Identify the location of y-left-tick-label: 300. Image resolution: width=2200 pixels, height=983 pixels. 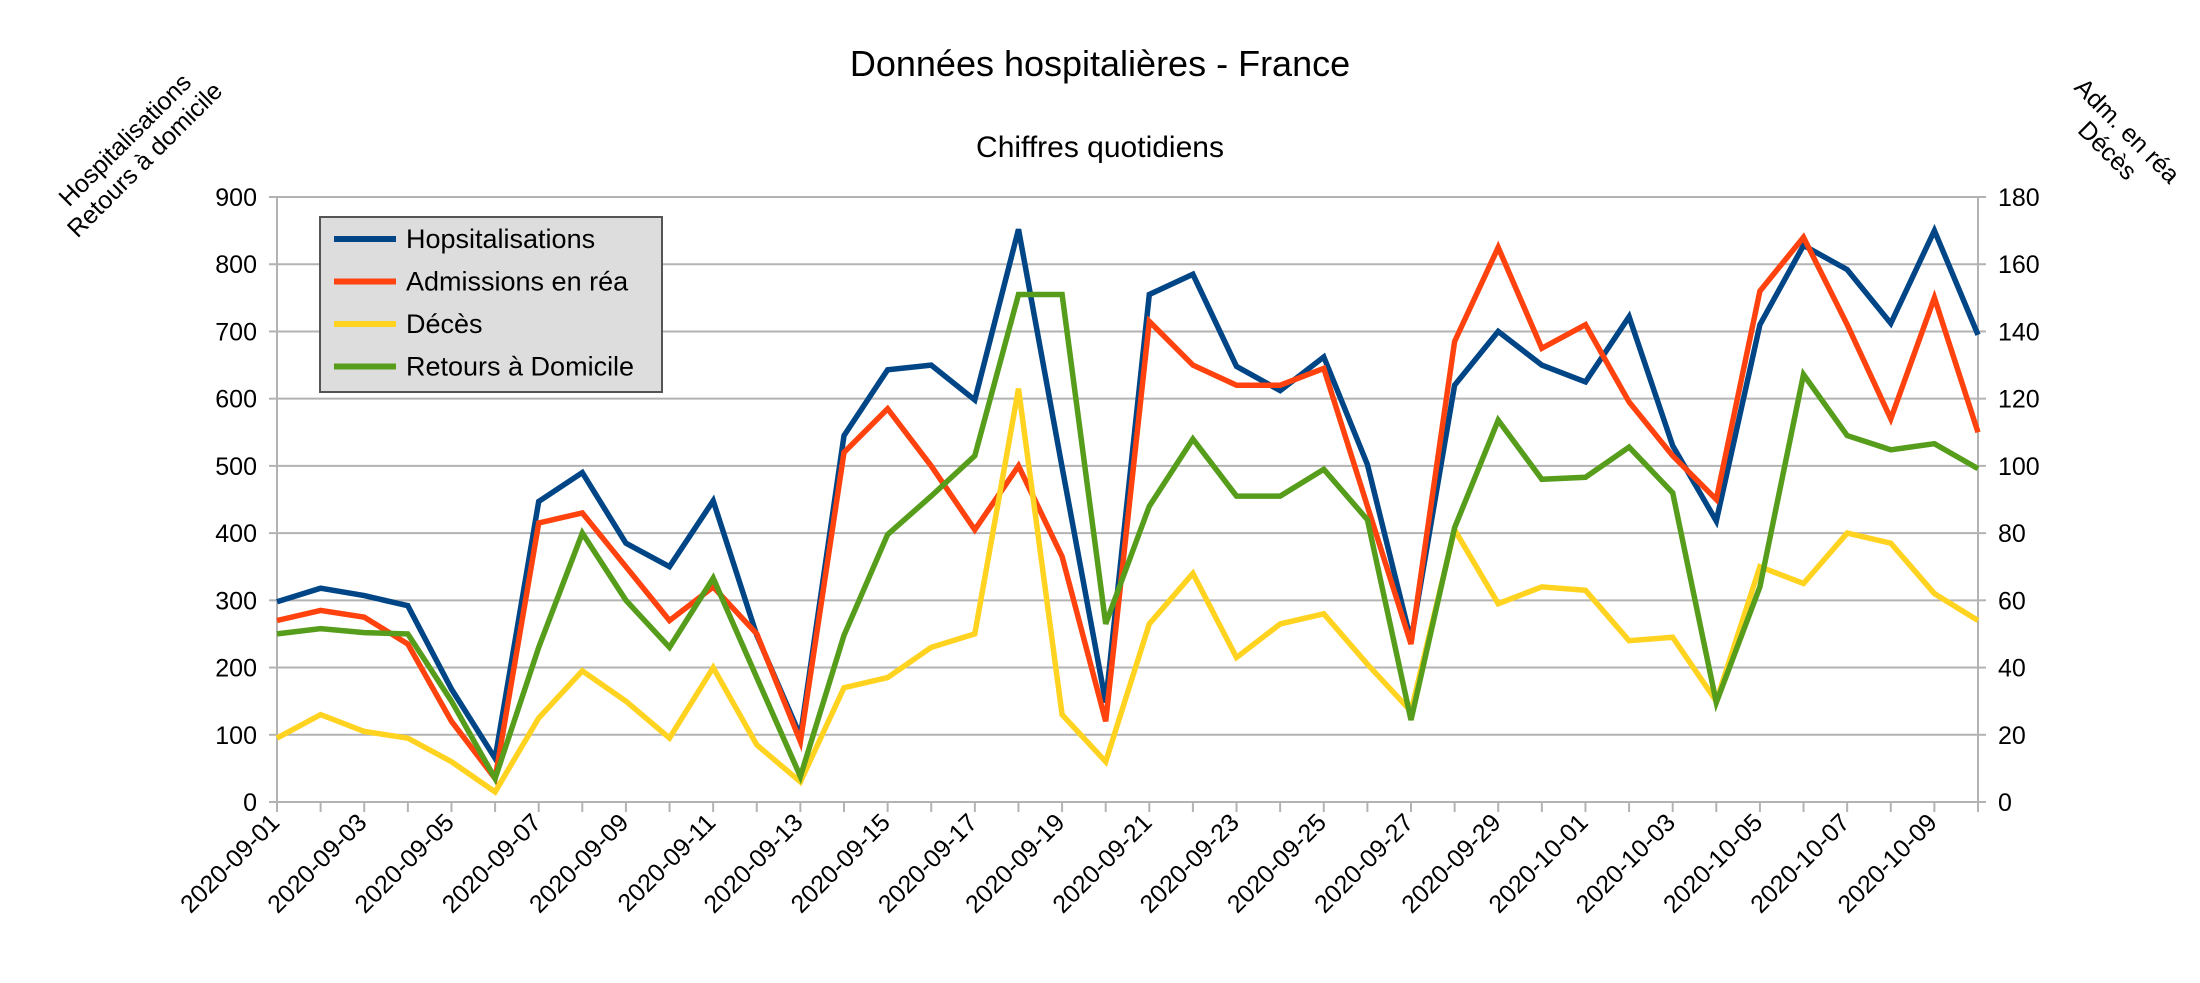
(236, 601).